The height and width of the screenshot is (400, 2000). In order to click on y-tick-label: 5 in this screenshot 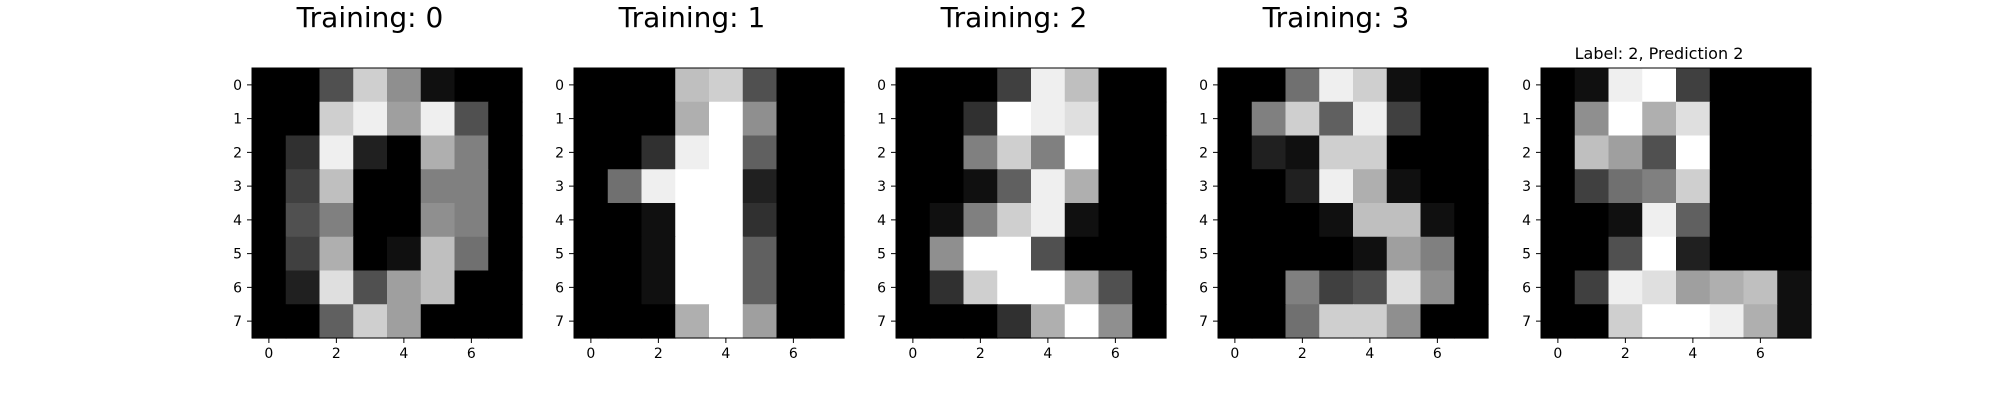, I will do `click(1526, 255)`.